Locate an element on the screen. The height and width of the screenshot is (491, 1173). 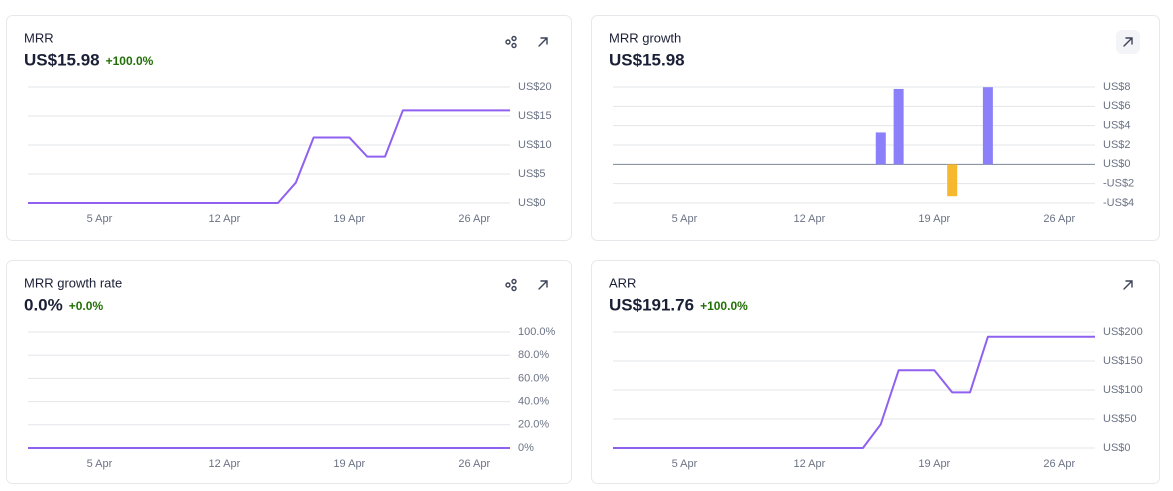
y-tick-label: 40.0% is located at coordinates (533, 402).